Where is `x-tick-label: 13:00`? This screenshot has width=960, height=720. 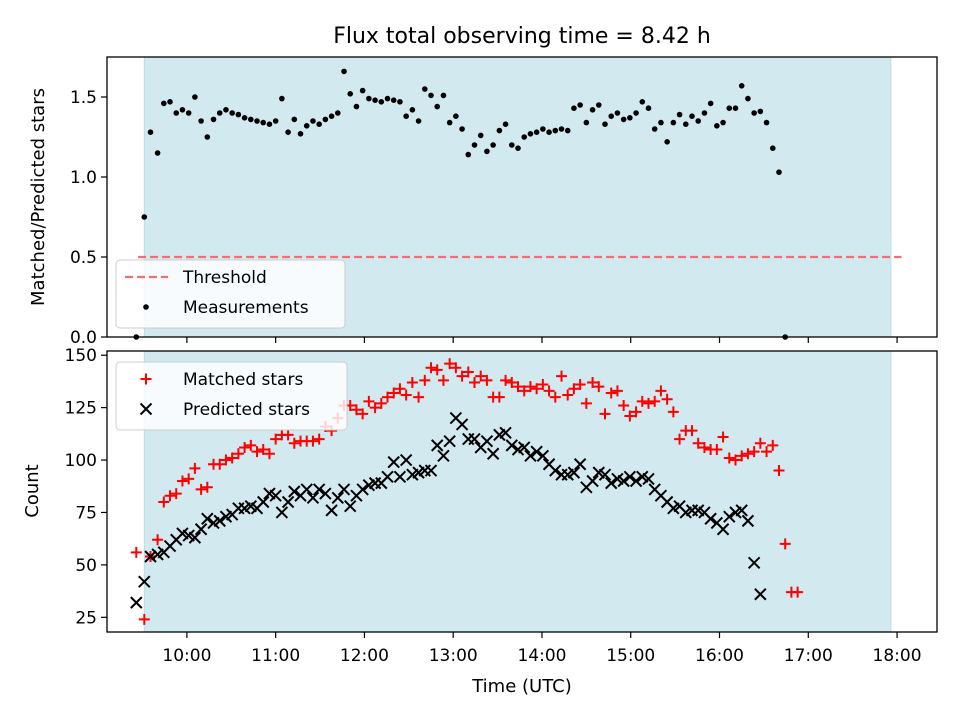
x-tick-label: 13:00 is located at coordinates (453, 656).